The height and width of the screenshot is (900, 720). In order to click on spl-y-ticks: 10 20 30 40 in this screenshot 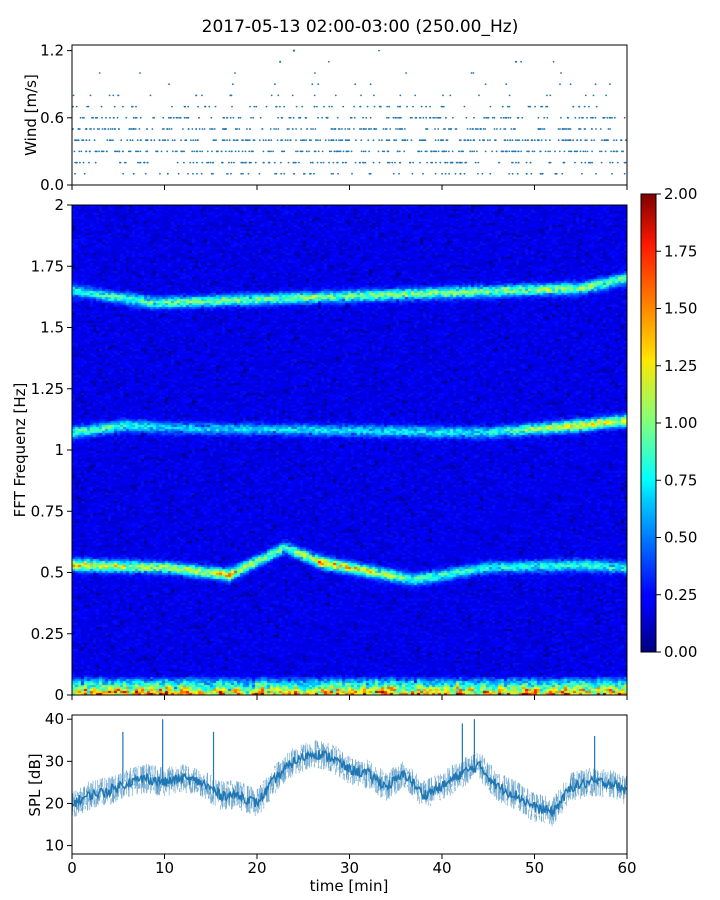, I will do `click(58, 782)`.